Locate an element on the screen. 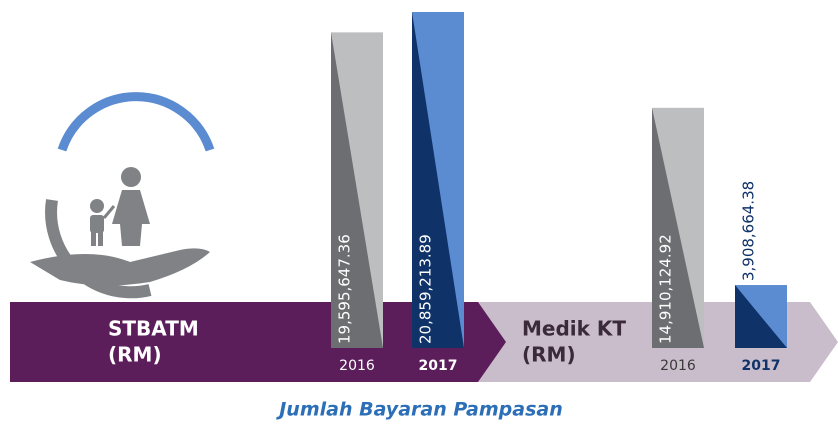  family-icon is located at coordinates (122, 195).